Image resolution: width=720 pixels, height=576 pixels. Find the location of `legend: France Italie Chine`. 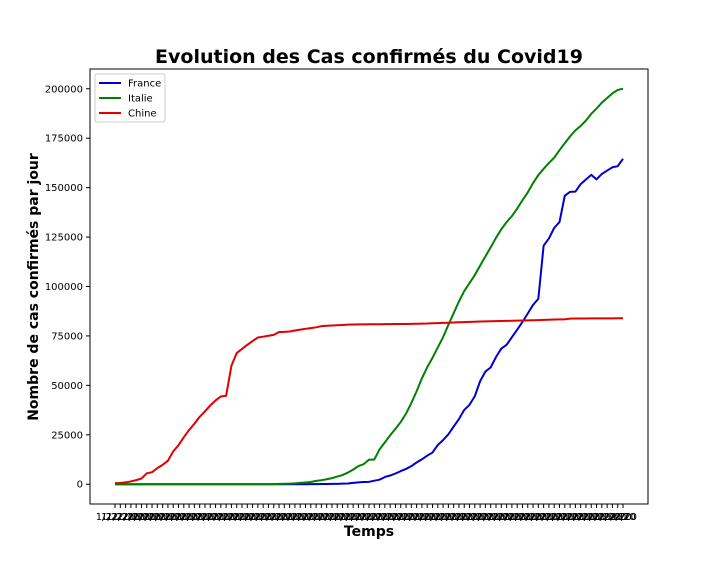

legend: France Italie Chine is located at coordinates (130, 98).